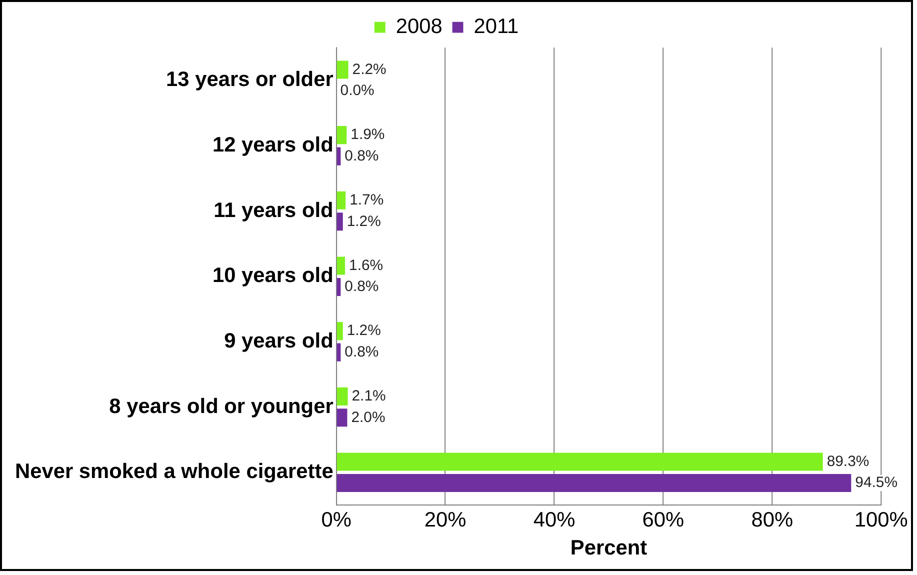  What do you see at coordinates (554, 520) in the screenshot?
I see `x-tick-label: 40%` at bounding box center [554, 520].